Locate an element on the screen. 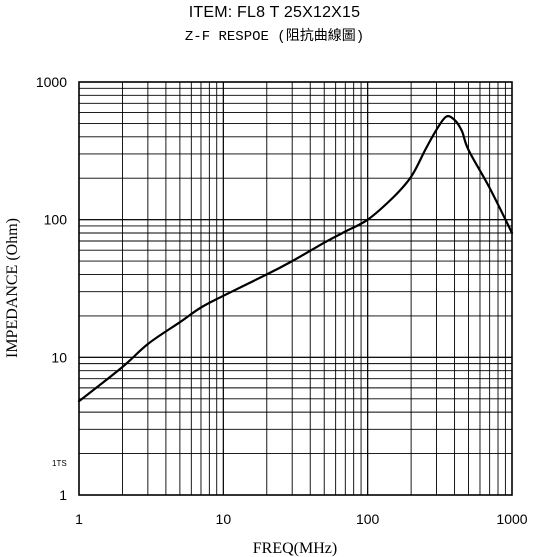 The height and width of the screenshot is (557, 549). y-tick-label: 1 is located at coordinates (63, 495).